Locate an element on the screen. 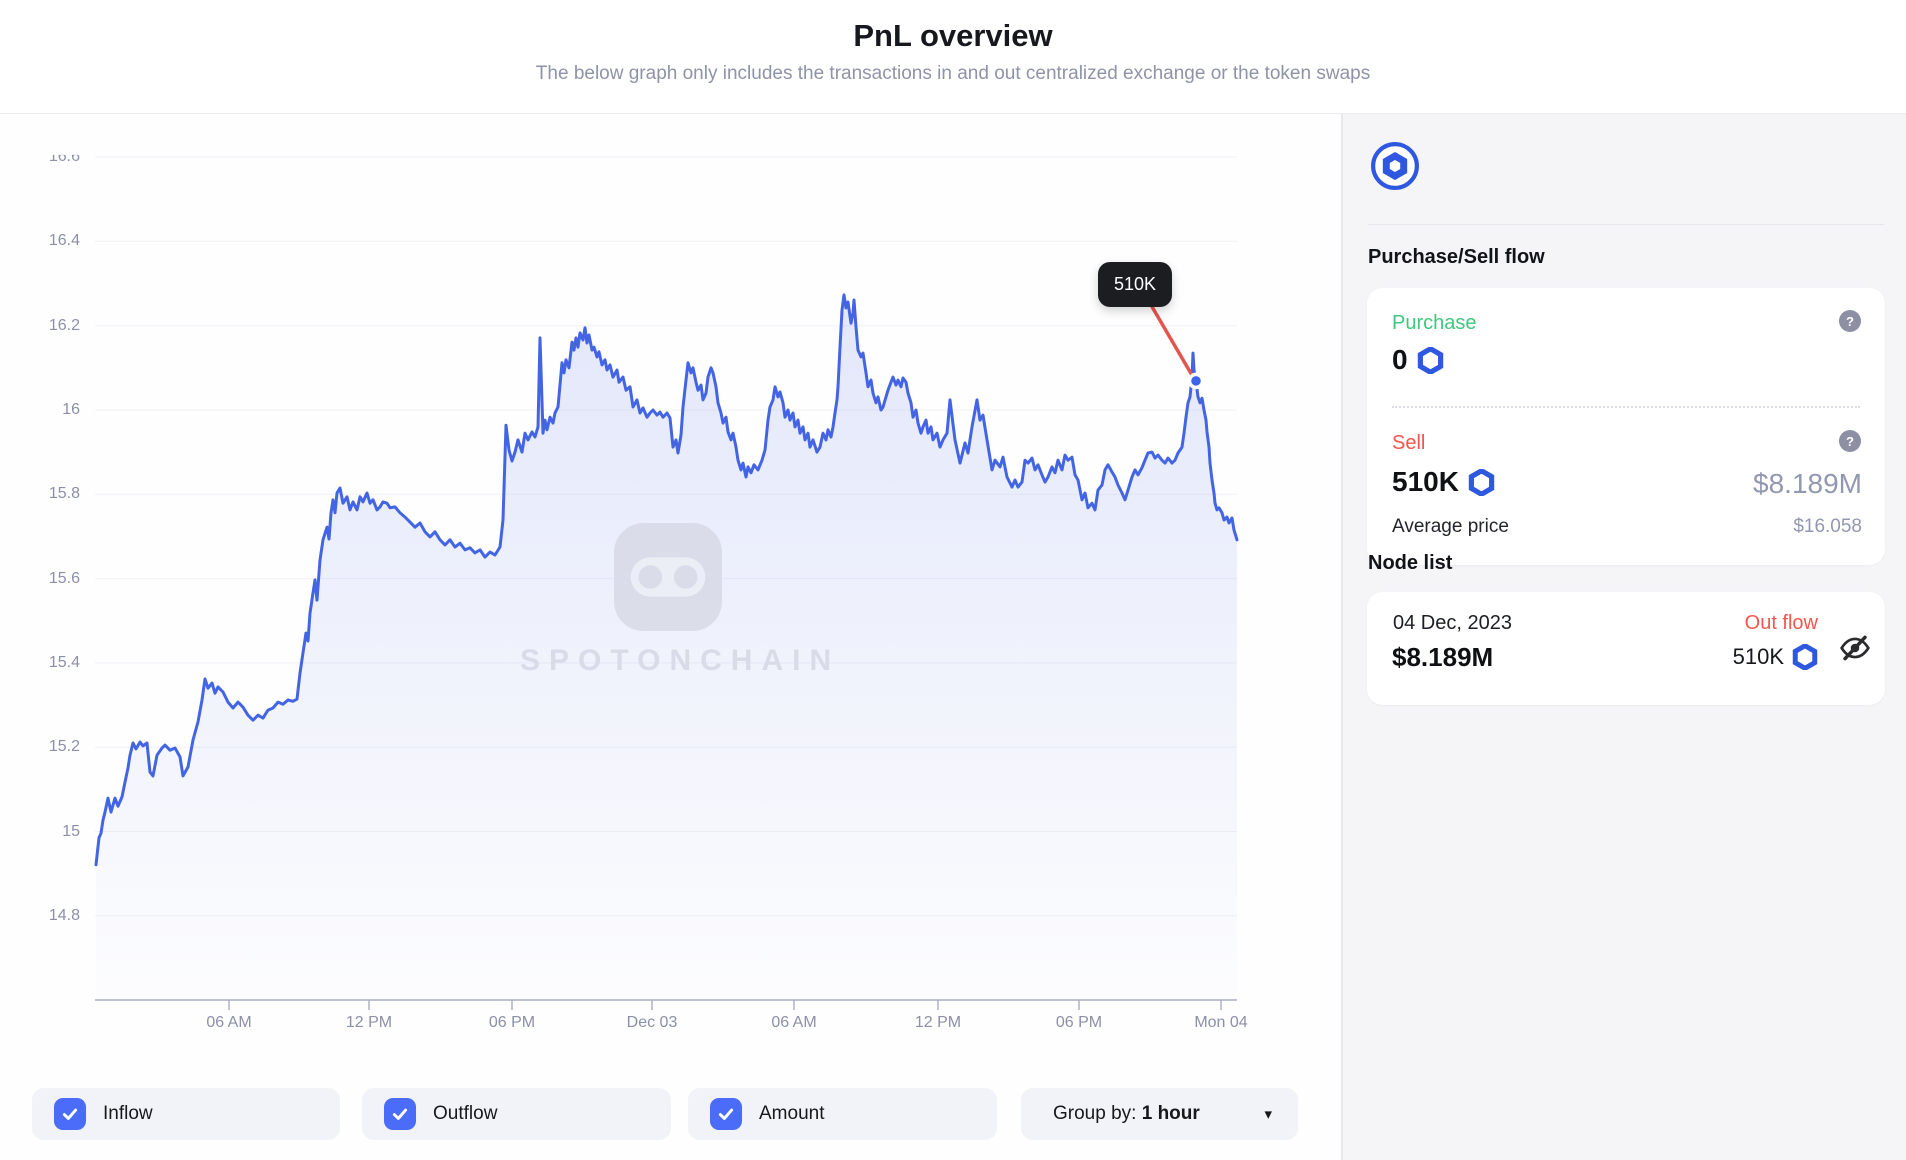 The height and width of the screenshot is (1160, 1906). y-axis-label: 16.2 is located at coordinates (64, 325).